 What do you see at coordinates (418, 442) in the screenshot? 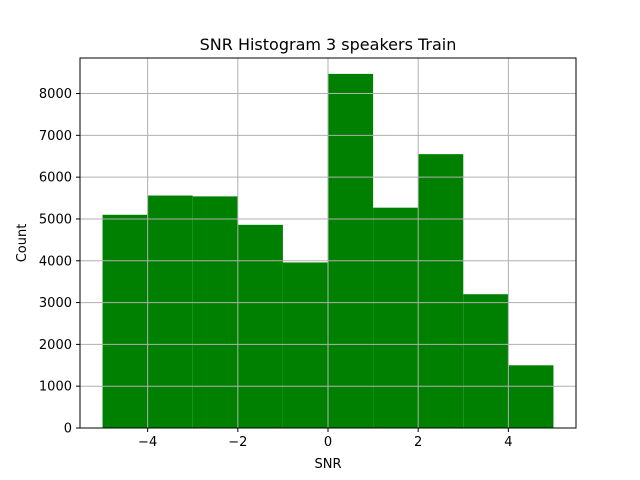
I see `x-tick-label-3: 2` at bounding box center [418, 442].